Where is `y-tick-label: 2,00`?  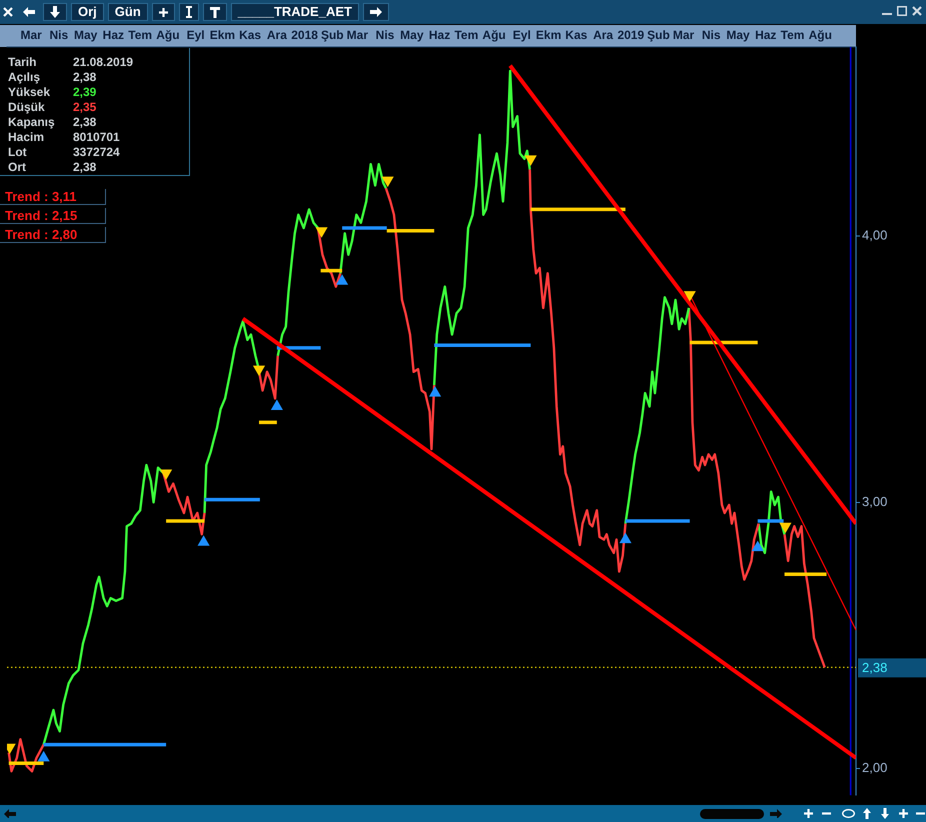 y-tick-label: 2,00 is located at coordinates (875, 768).